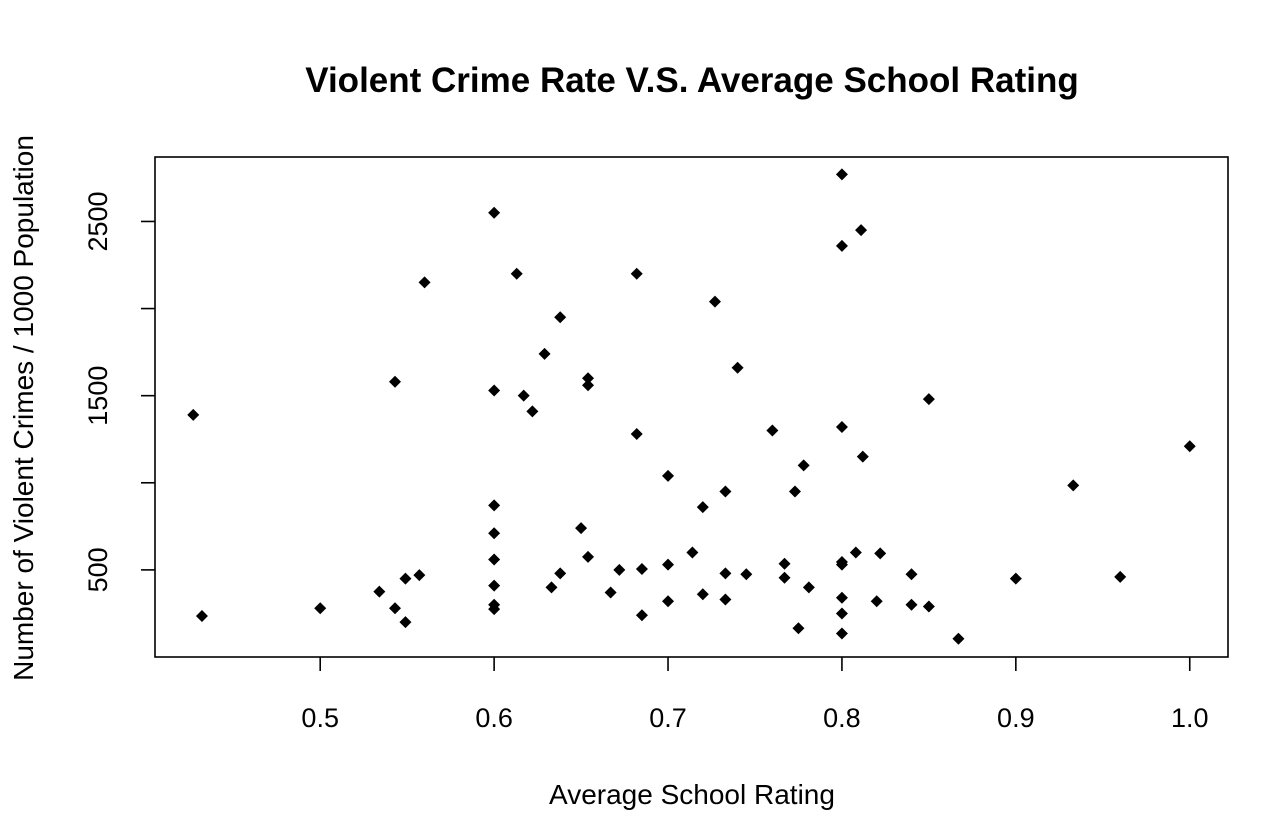 This screenshot has width=1270, height=828. I want to click on y-tick-label: 2500, so click(98, 221).